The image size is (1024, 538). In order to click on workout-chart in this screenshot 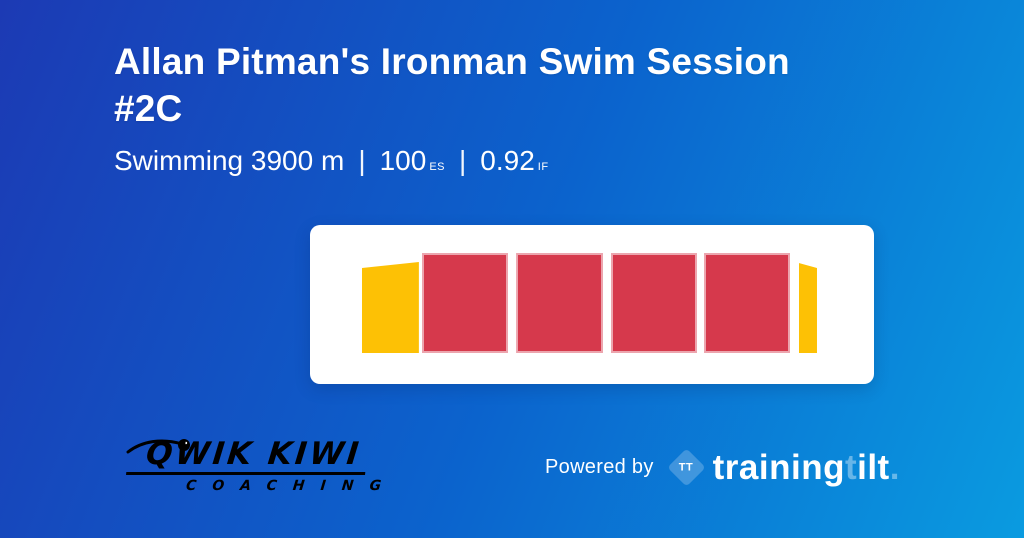, I will do `click(589, 303)`.